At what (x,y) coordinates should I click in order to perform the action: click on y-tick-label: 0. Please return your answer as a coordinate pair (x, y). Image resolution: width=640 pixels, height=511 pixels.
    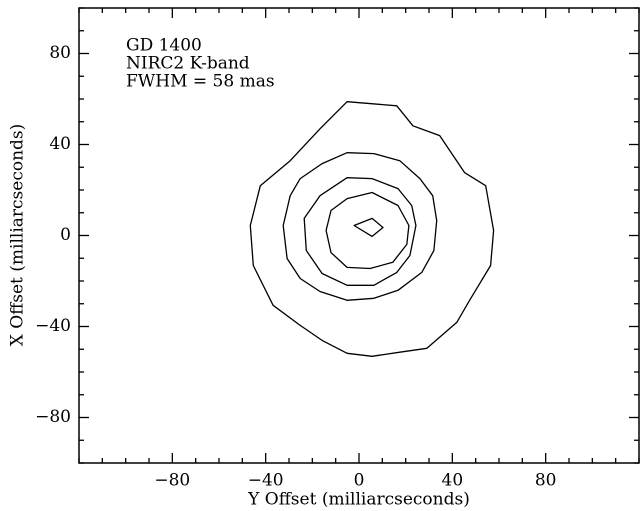
    Looking at the image, I should click on (65, 235).